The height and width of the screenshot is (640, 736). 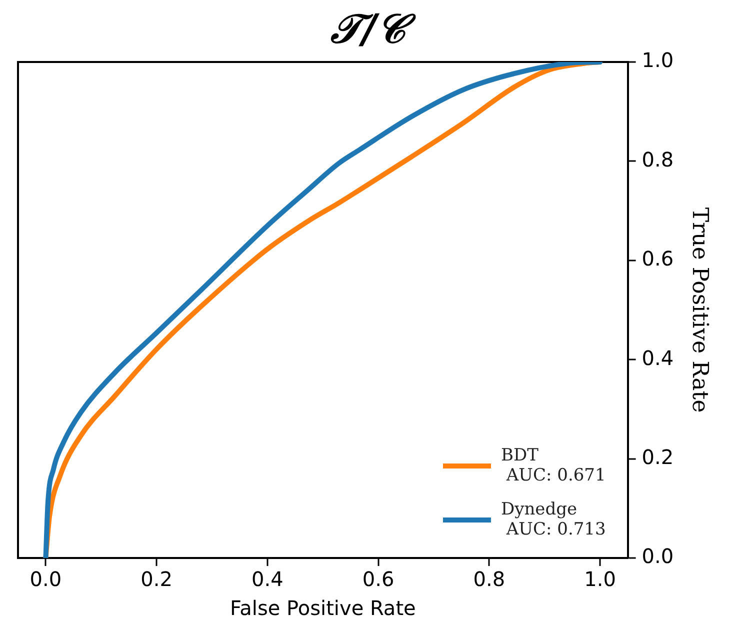 What do you see at coordinates (658, 556) in the screenshot?
I see `y-tick-label: 0.0` at bounding box center [658, 556].